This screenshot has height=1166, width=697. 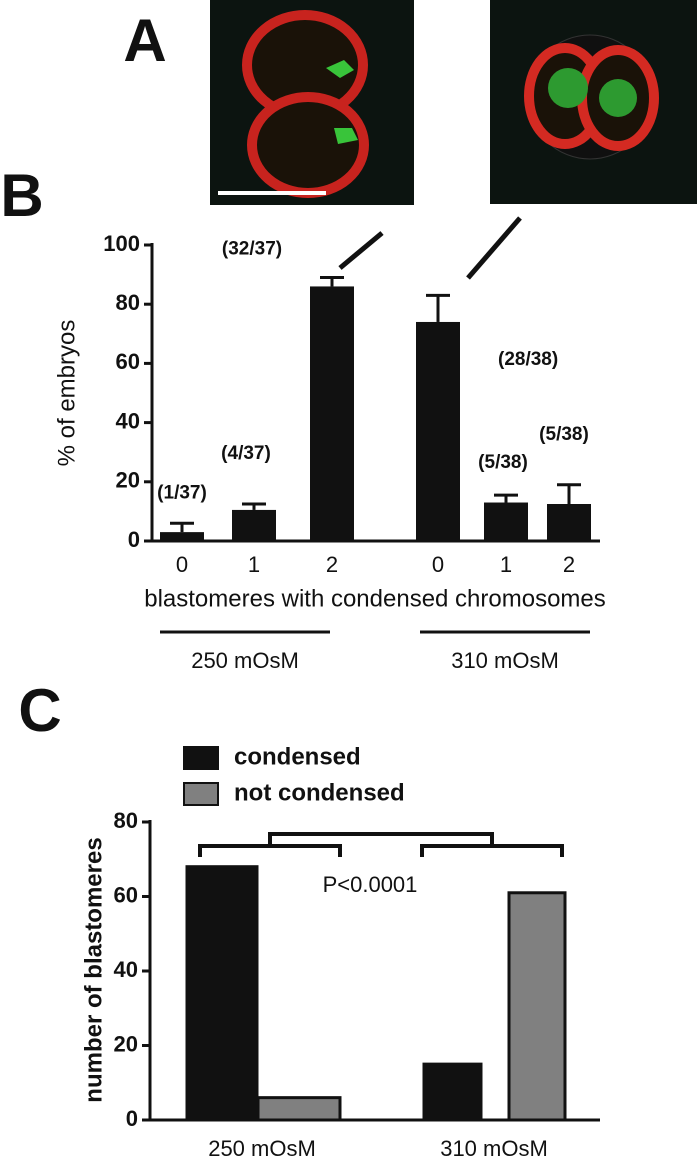 What do you see at coordinates (121, 243) in the screenshot?
I see `y-tick-label: 100` at bounding box center [121, 243].